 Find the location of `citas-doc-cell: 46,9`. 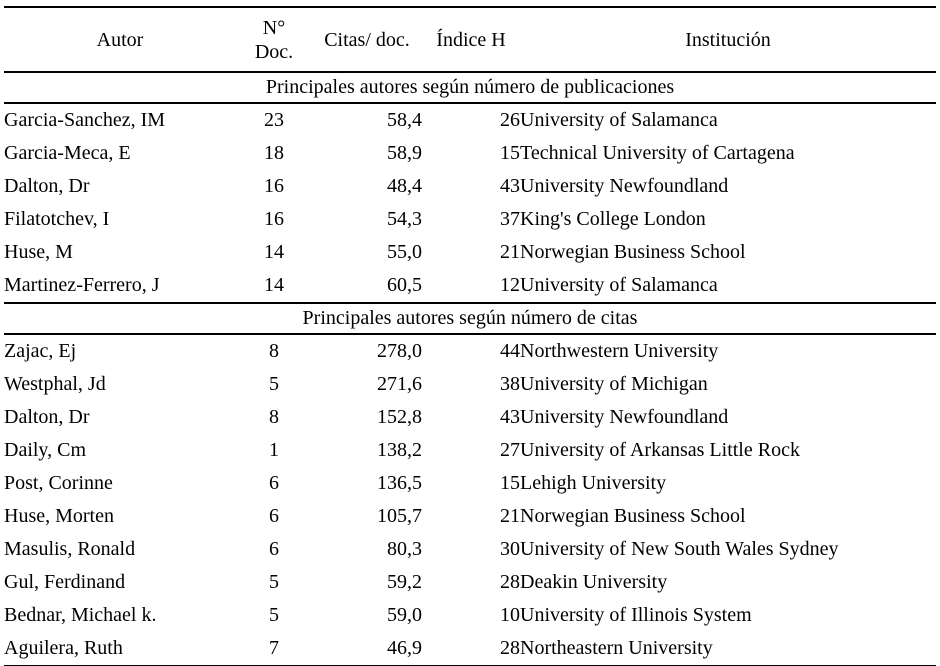

citas-doc-cell: 46,9 is located at coordinates (404, 648).